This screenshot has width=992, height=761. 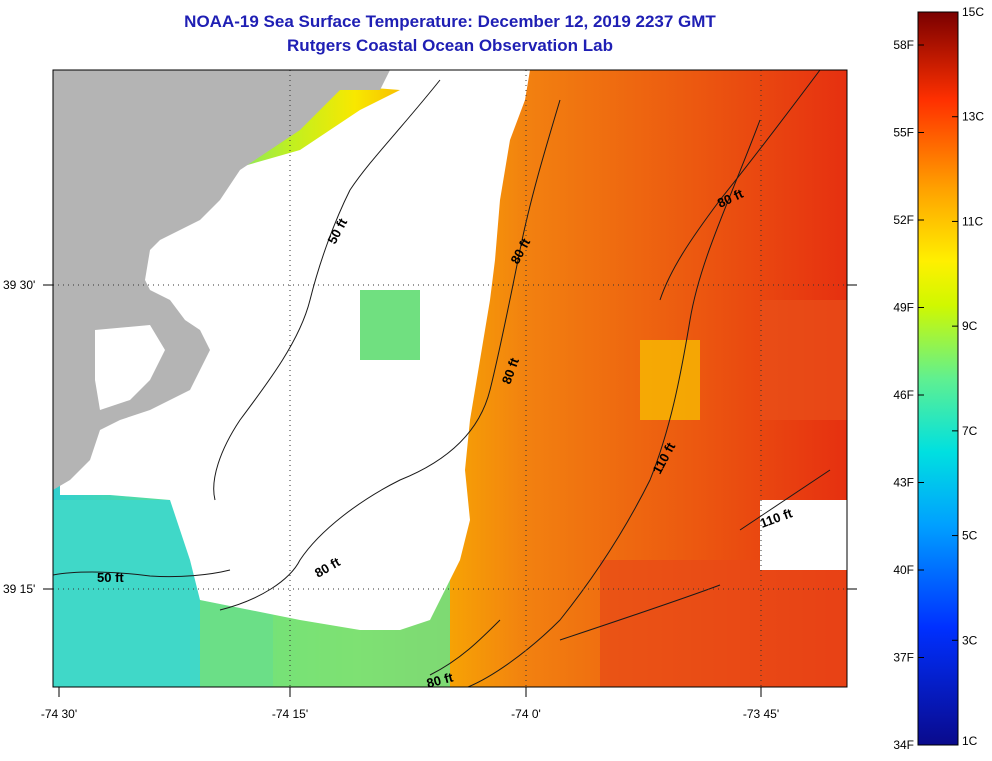 What do you see at coordinates (970, 326) in the screenshot?
I see `colorbar-c-label: 9C` at bounding box center [970, 326].